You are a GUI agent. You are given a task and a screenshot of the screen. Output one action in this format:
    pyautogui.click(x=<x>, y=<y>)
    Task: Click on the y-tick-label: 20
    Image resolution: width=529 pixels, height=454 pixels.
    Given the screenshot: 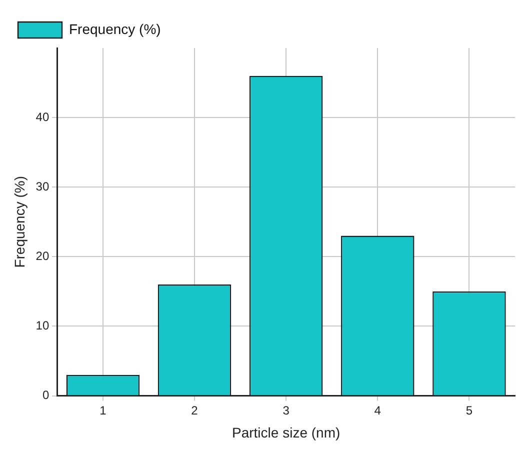 What is the action you would take?
    pyautogui.click(x=43, y=255)
    